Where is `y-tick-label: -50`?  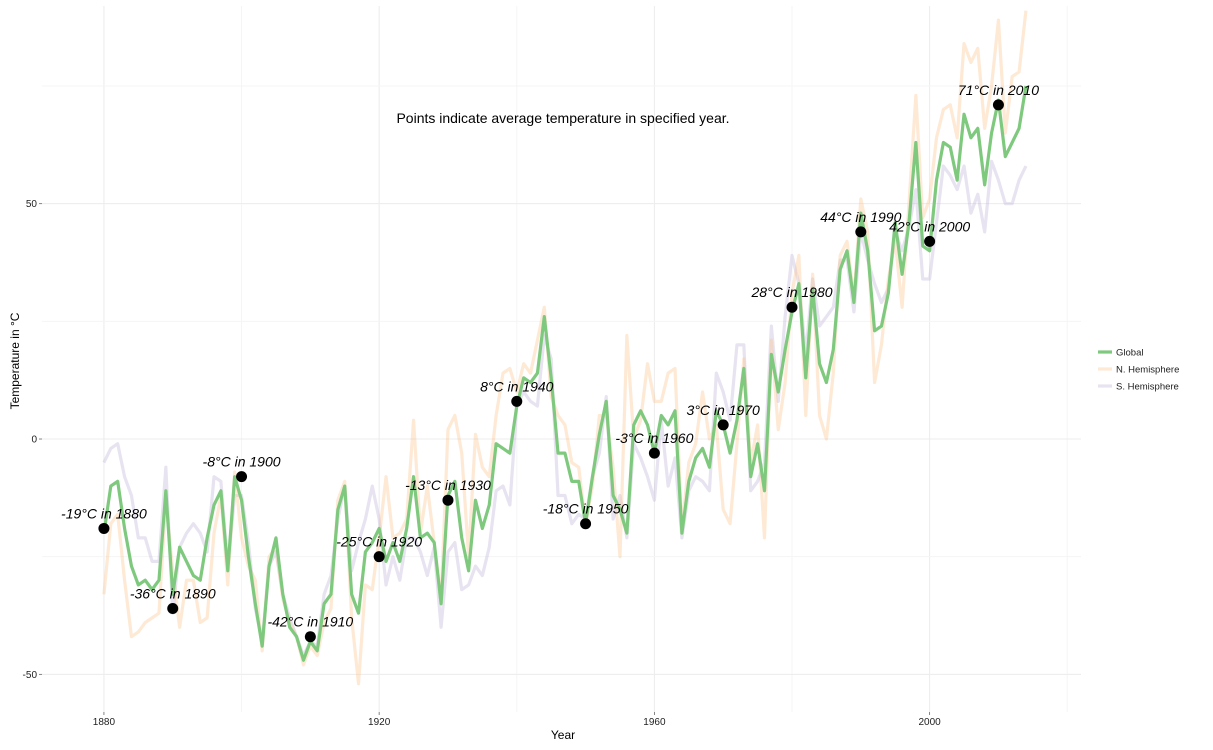 y-tick-label: -50 is located at coordinates (30, 675).